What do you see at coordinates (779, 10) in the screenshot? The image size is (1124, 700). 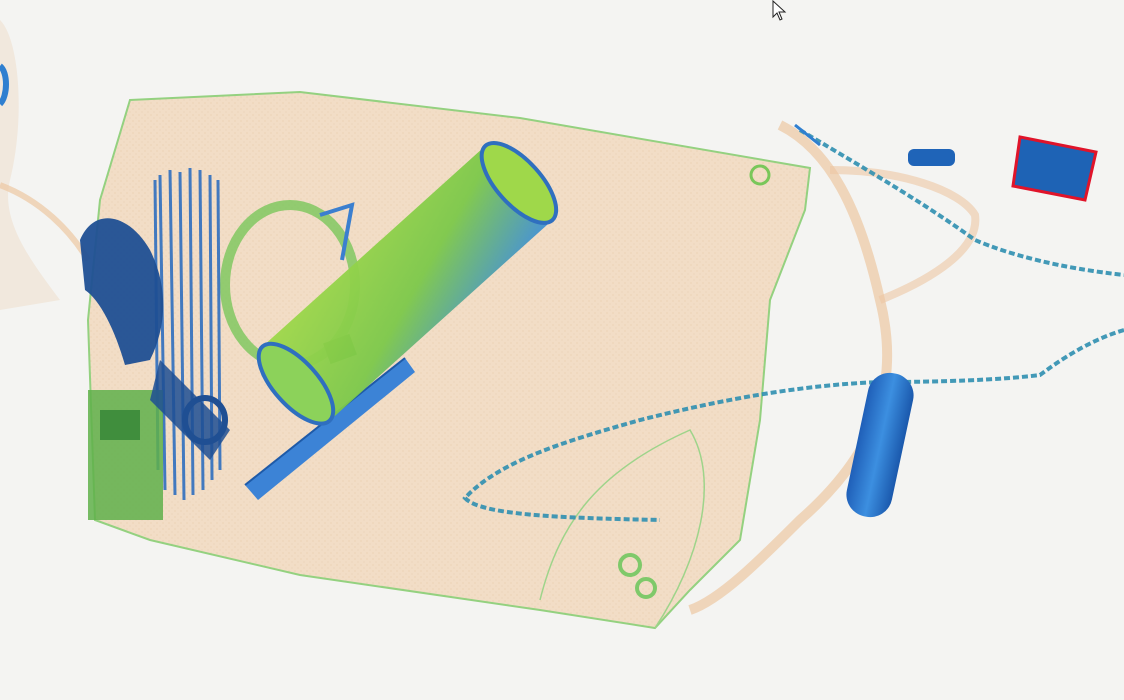 I see `mouse-pointer-icon` at bounding box center [779, 10].